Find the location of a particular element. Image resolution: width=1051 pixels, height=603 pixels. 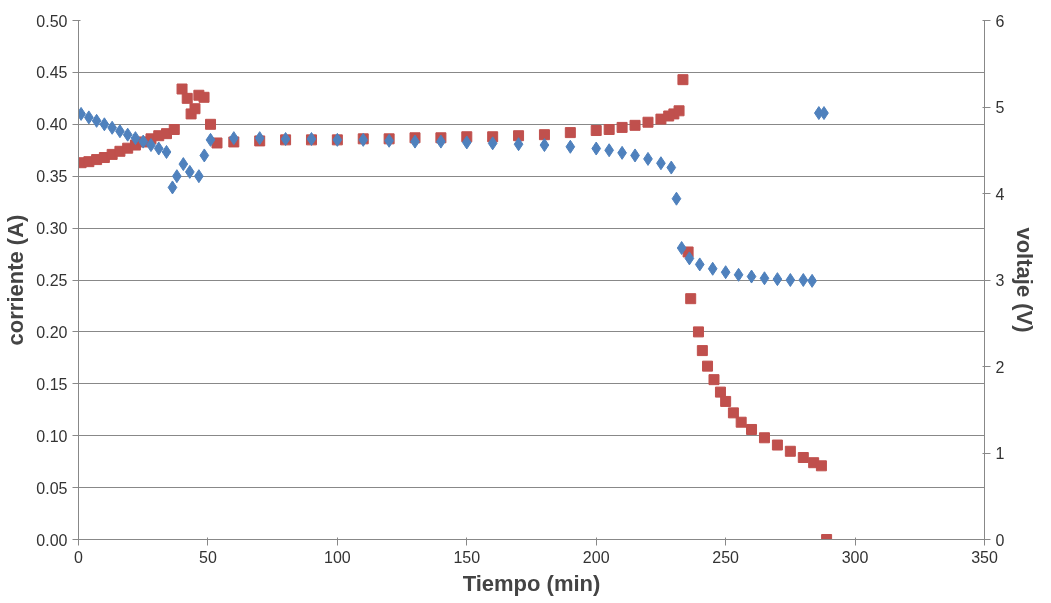

y-tick-label: 0.50 is located at coordinates (52, 21).